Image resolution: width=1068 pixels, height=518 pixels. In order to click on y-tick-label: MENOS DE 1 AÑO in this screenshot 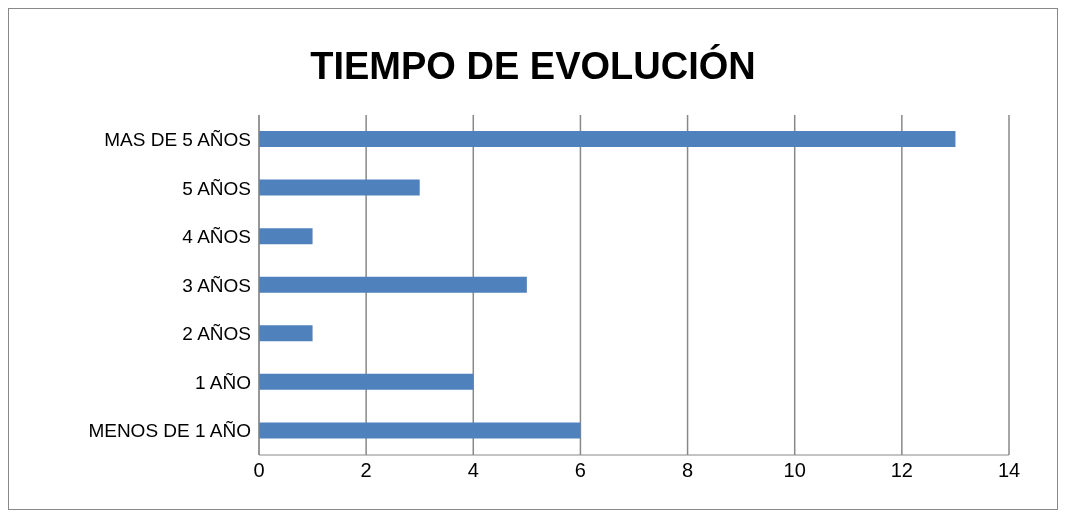, I will do `click(169, 431)`.